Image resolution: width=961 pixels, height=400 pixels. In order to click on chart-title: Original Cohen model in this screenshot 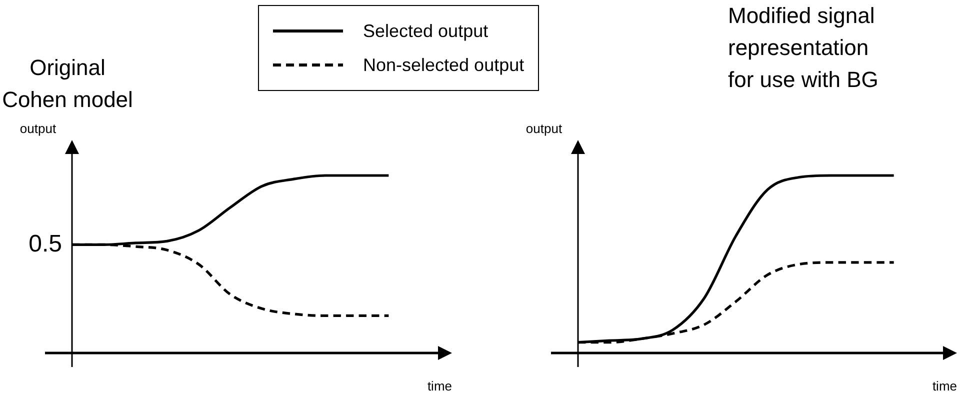, I will do `click(67, 84)`.